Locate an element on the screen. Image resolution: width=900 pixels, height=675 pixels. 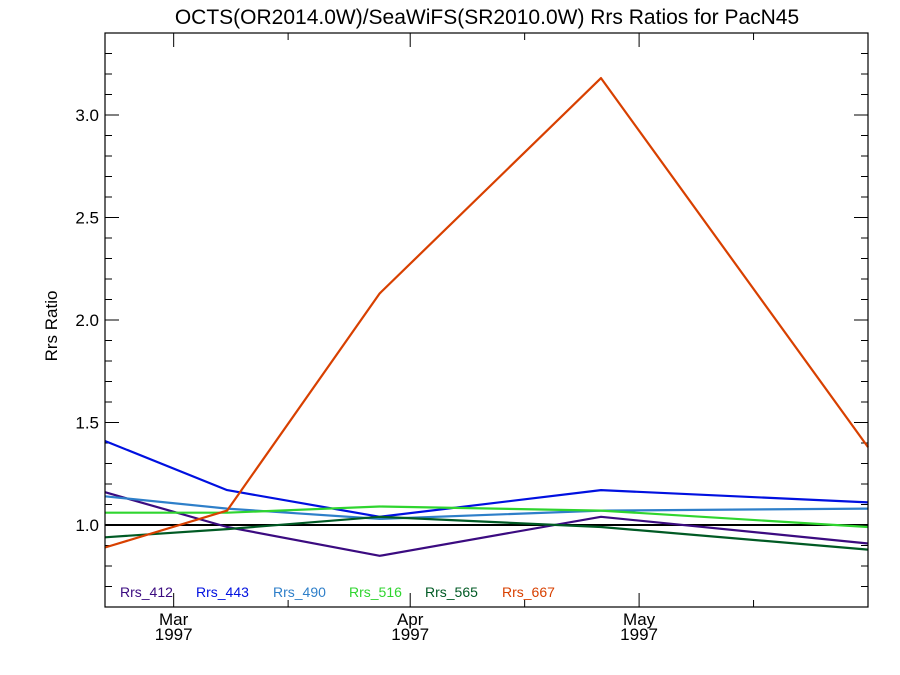
y-tick-label: 3.0 is located at coordinates (87, 115).